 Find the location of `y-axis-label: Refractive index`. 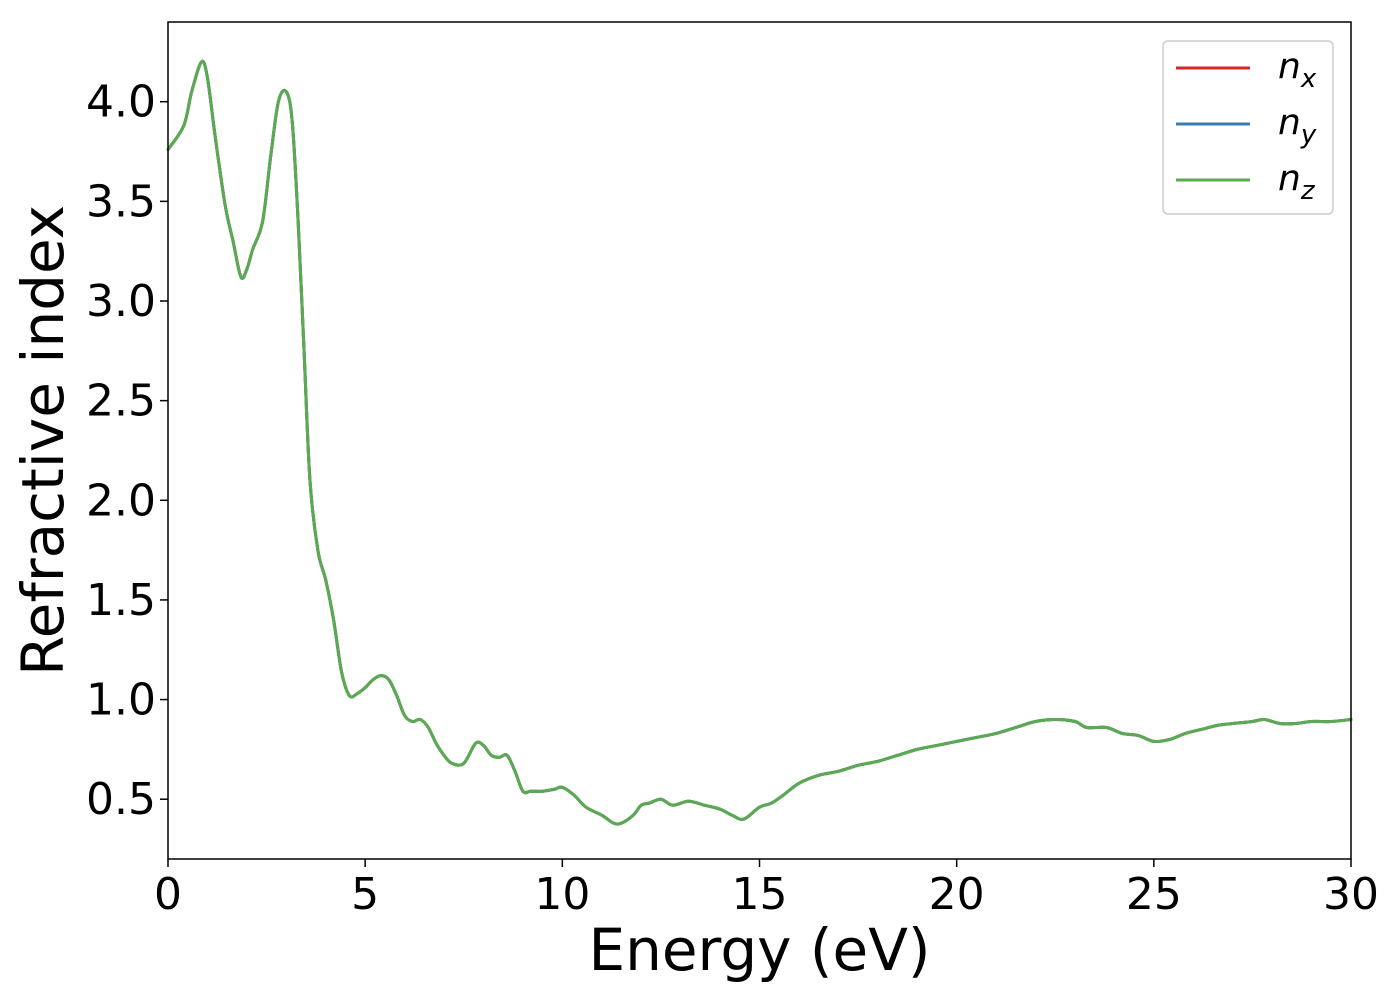

y-axis-label: Refractive index is located at coordinates (43, 440).